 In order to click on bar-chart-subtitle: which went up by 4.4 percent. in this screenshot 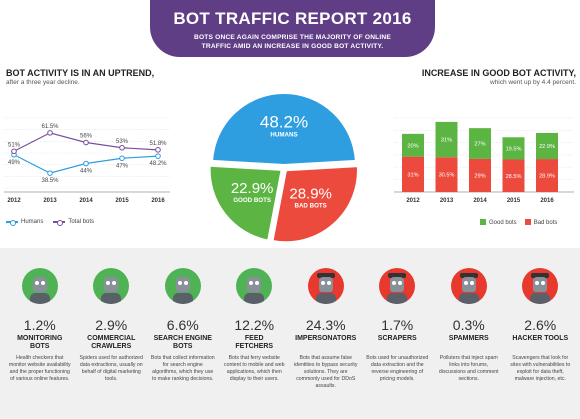, I will do `click(533, 82)`.